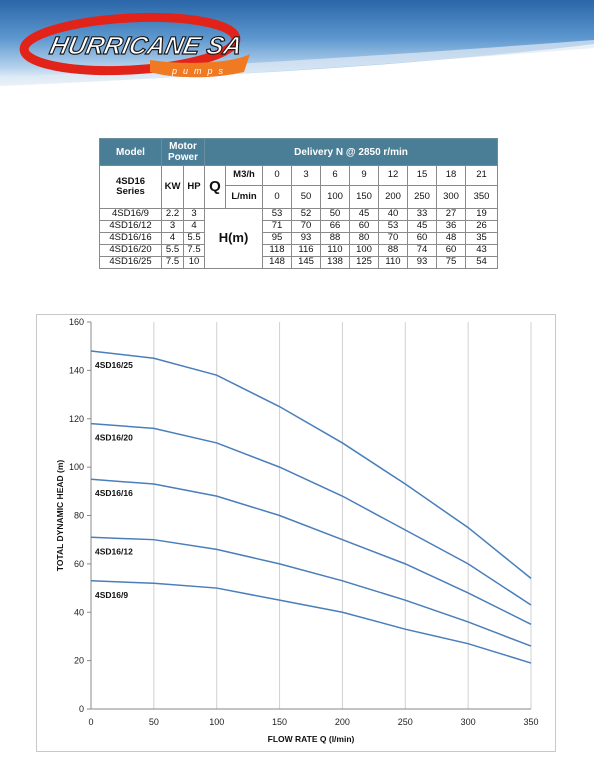 This screenshot has width=594, height=762. What do you see at coordinates (172, 187) in the screenshot?
I see `kw-header: KW` at bounding box center [172, 187].